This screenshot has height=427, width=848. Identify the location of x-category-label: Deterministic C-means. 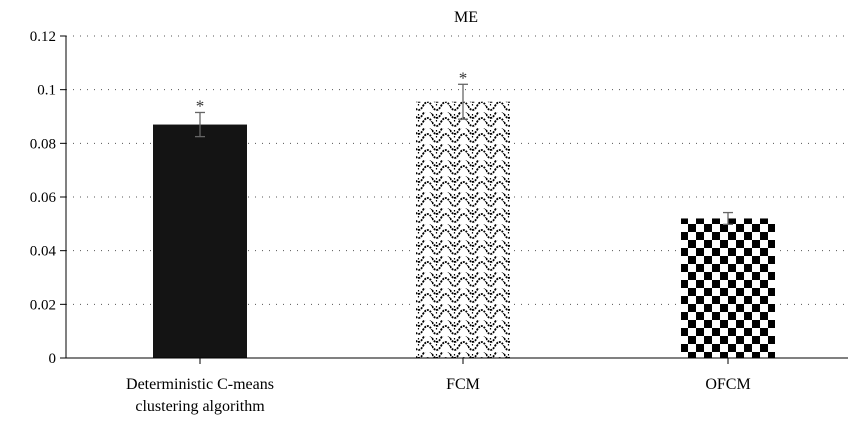
(200, 384).